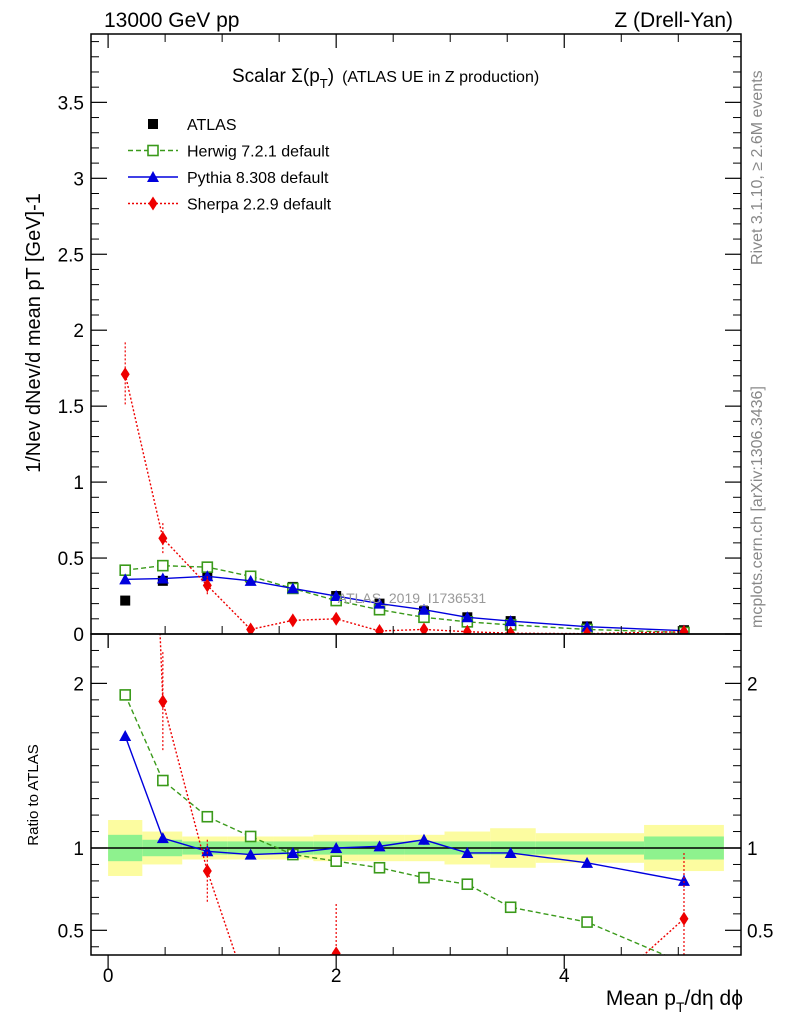 This screenshot has height=1024, width=786. What do you see at coordinates (641, 998) in the screenshot?
I see `xlabel-main: Mean p` at bounding box center [641, 998].